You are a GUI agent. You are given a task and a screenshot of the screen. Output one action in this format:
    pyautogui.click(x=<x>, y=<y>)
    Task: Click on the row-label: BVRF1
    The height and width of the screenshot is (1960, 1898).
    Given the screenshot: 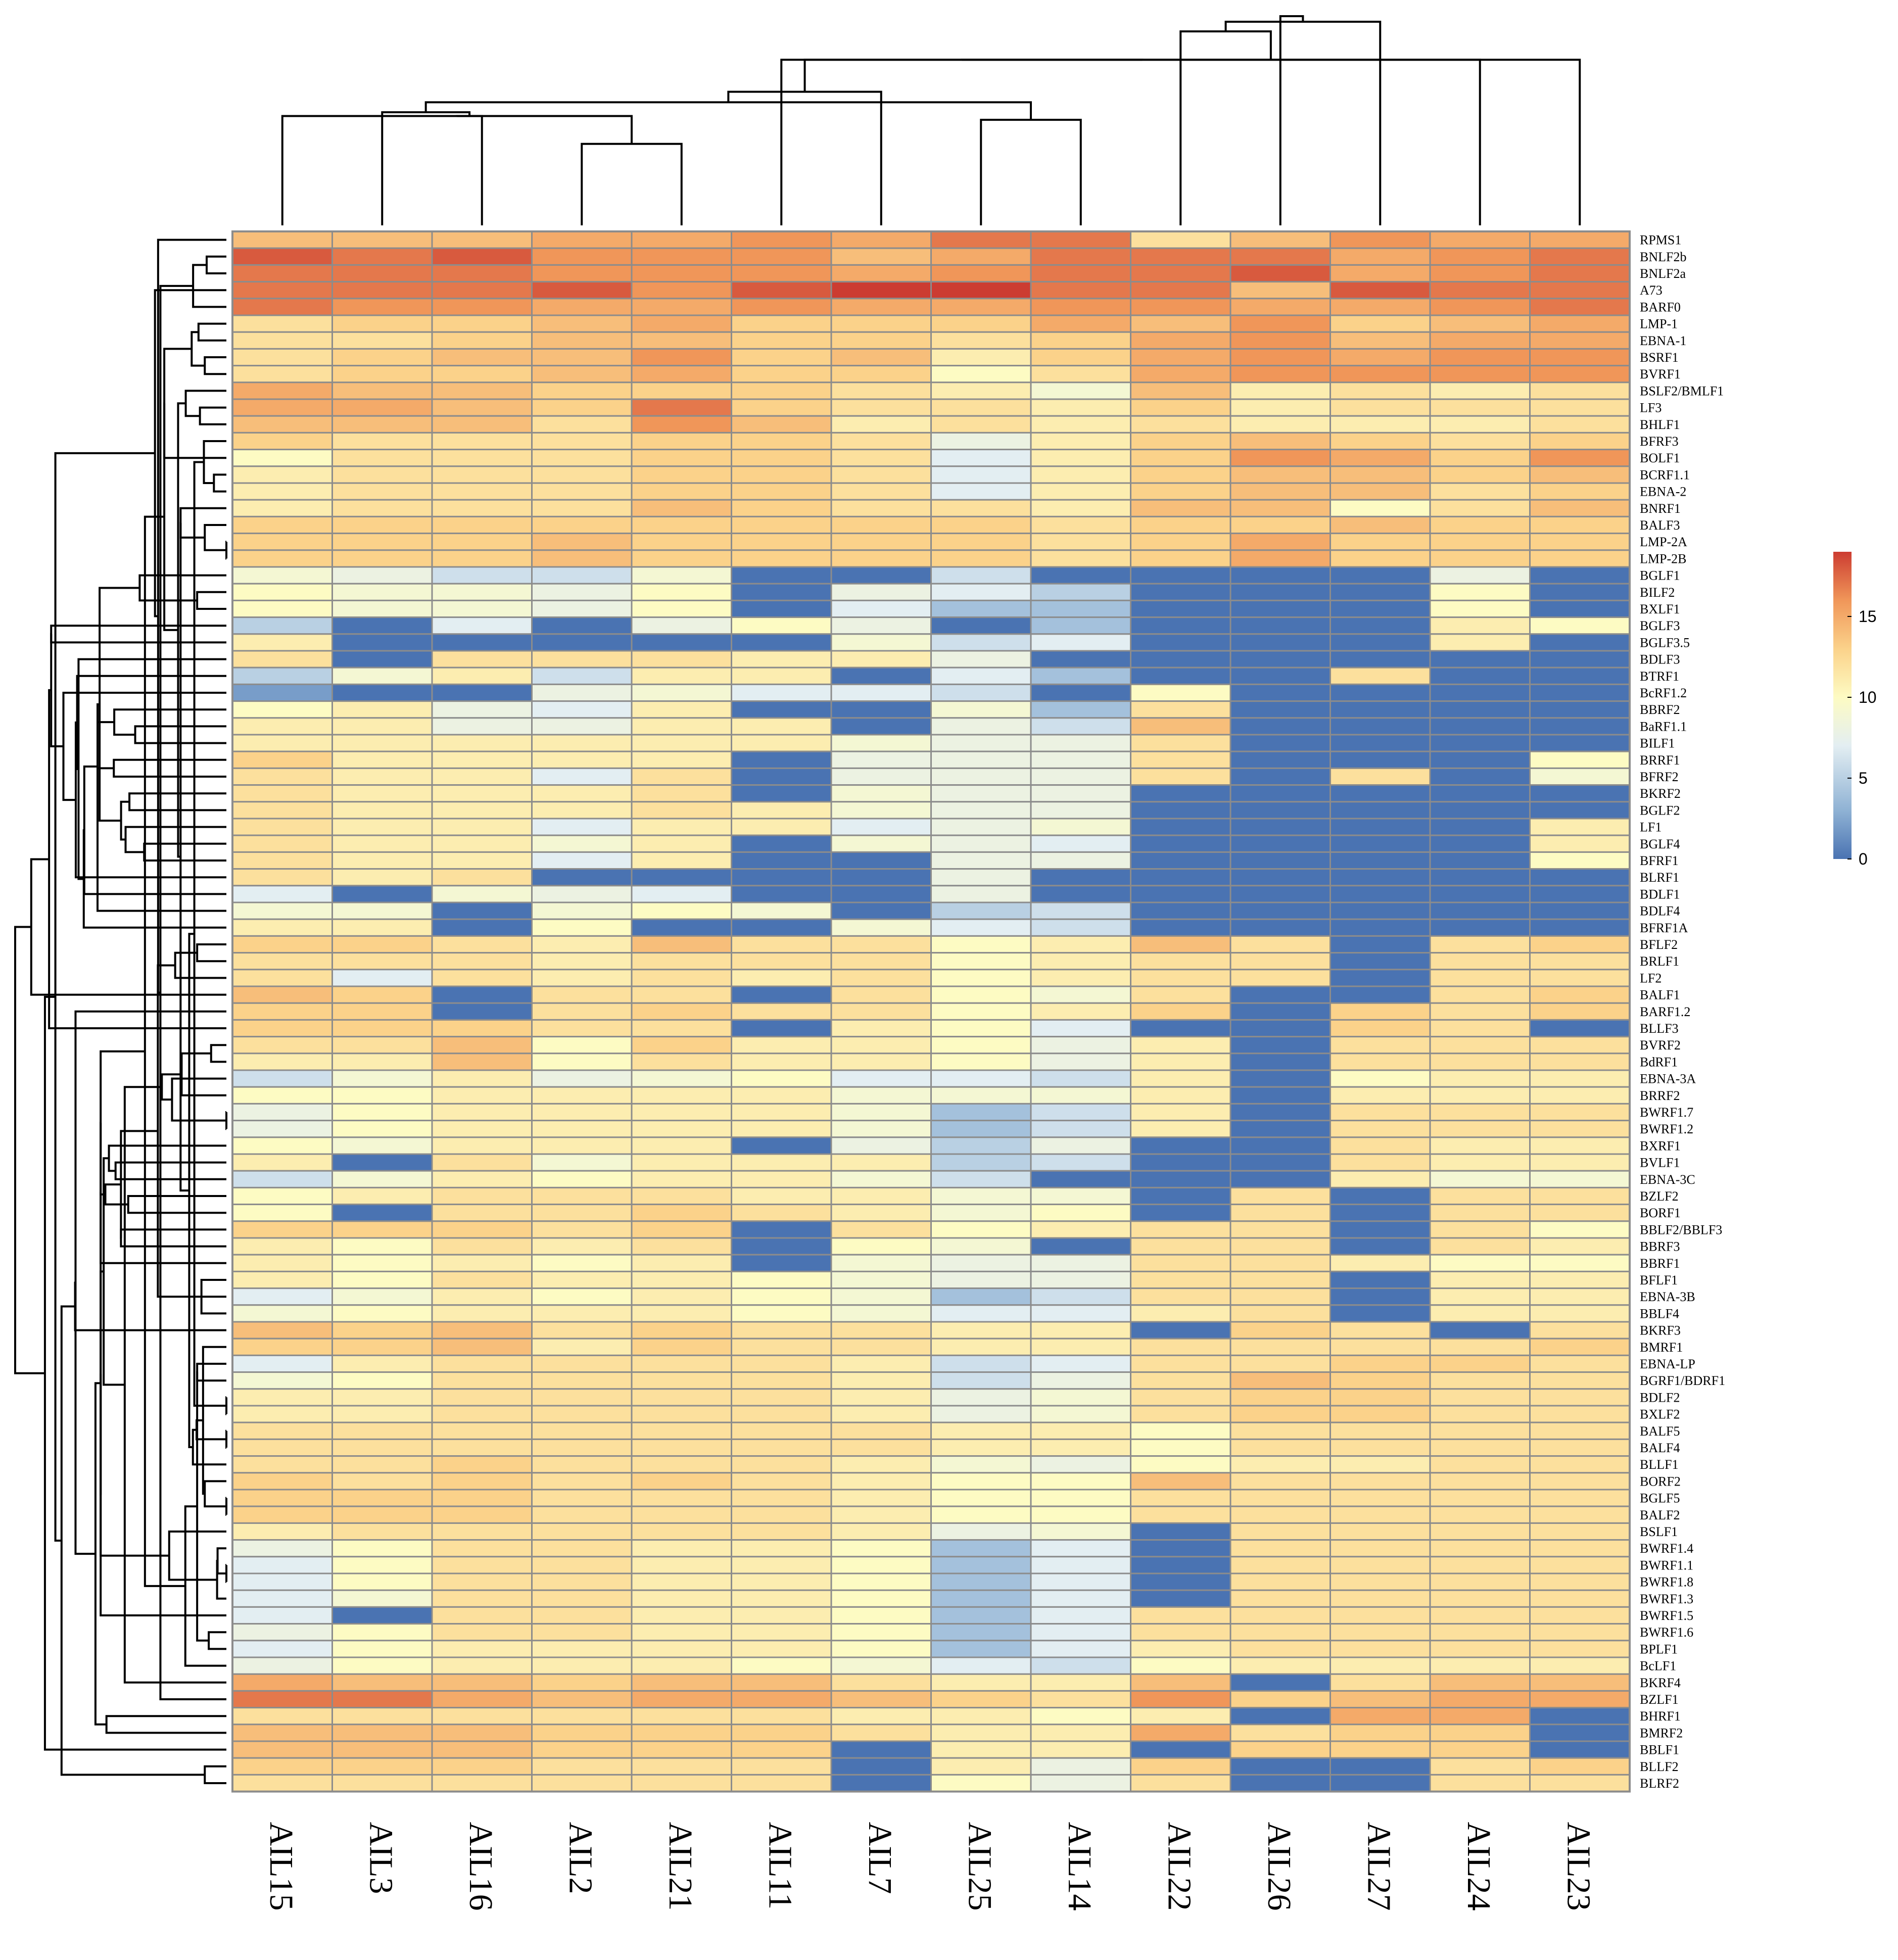 What is the action you would take?
    pyautogui.click(x=1660, y=374)
    